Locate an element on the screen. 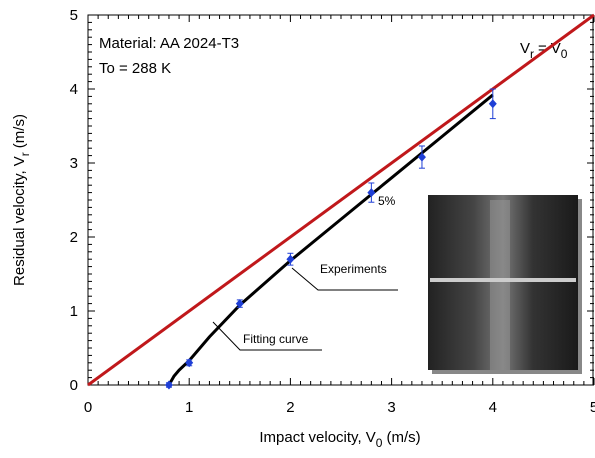 This screenshot has width=595, height=458. reference-label: Vr = V0 is located at coordinates (544, 50).